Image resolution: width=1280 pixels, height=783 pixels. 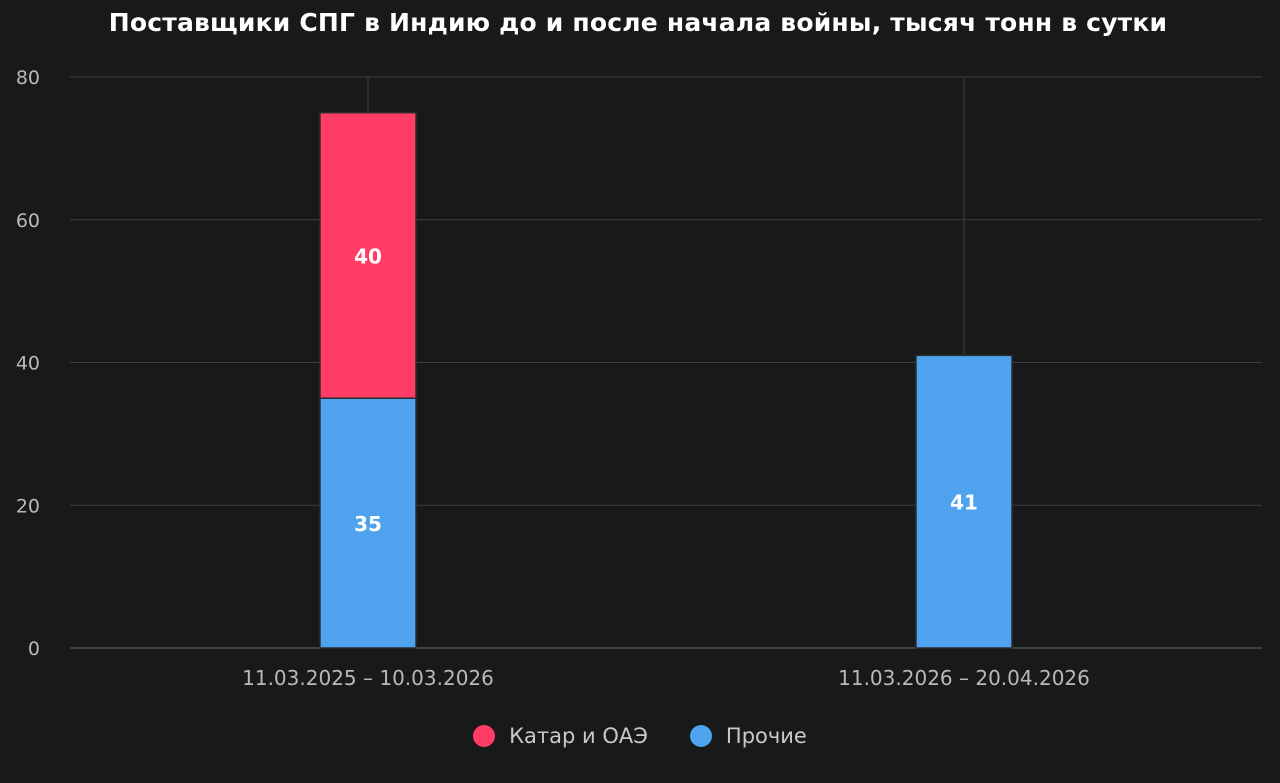 I want to click on data-label: 35, so click(x=368, y=524).